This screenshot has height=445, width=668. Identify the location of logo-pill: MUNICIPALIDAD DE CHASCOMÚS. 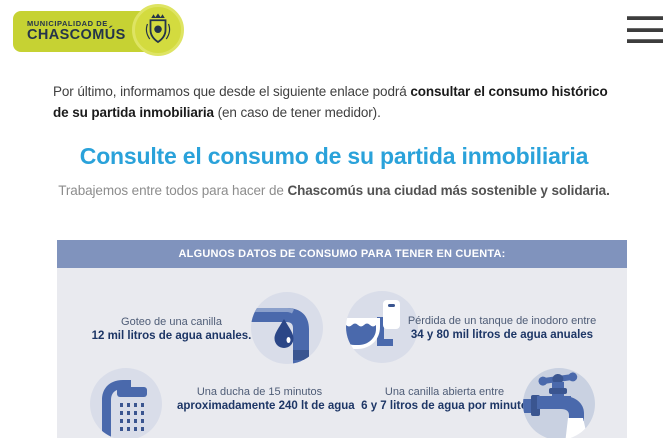
(76, 31).